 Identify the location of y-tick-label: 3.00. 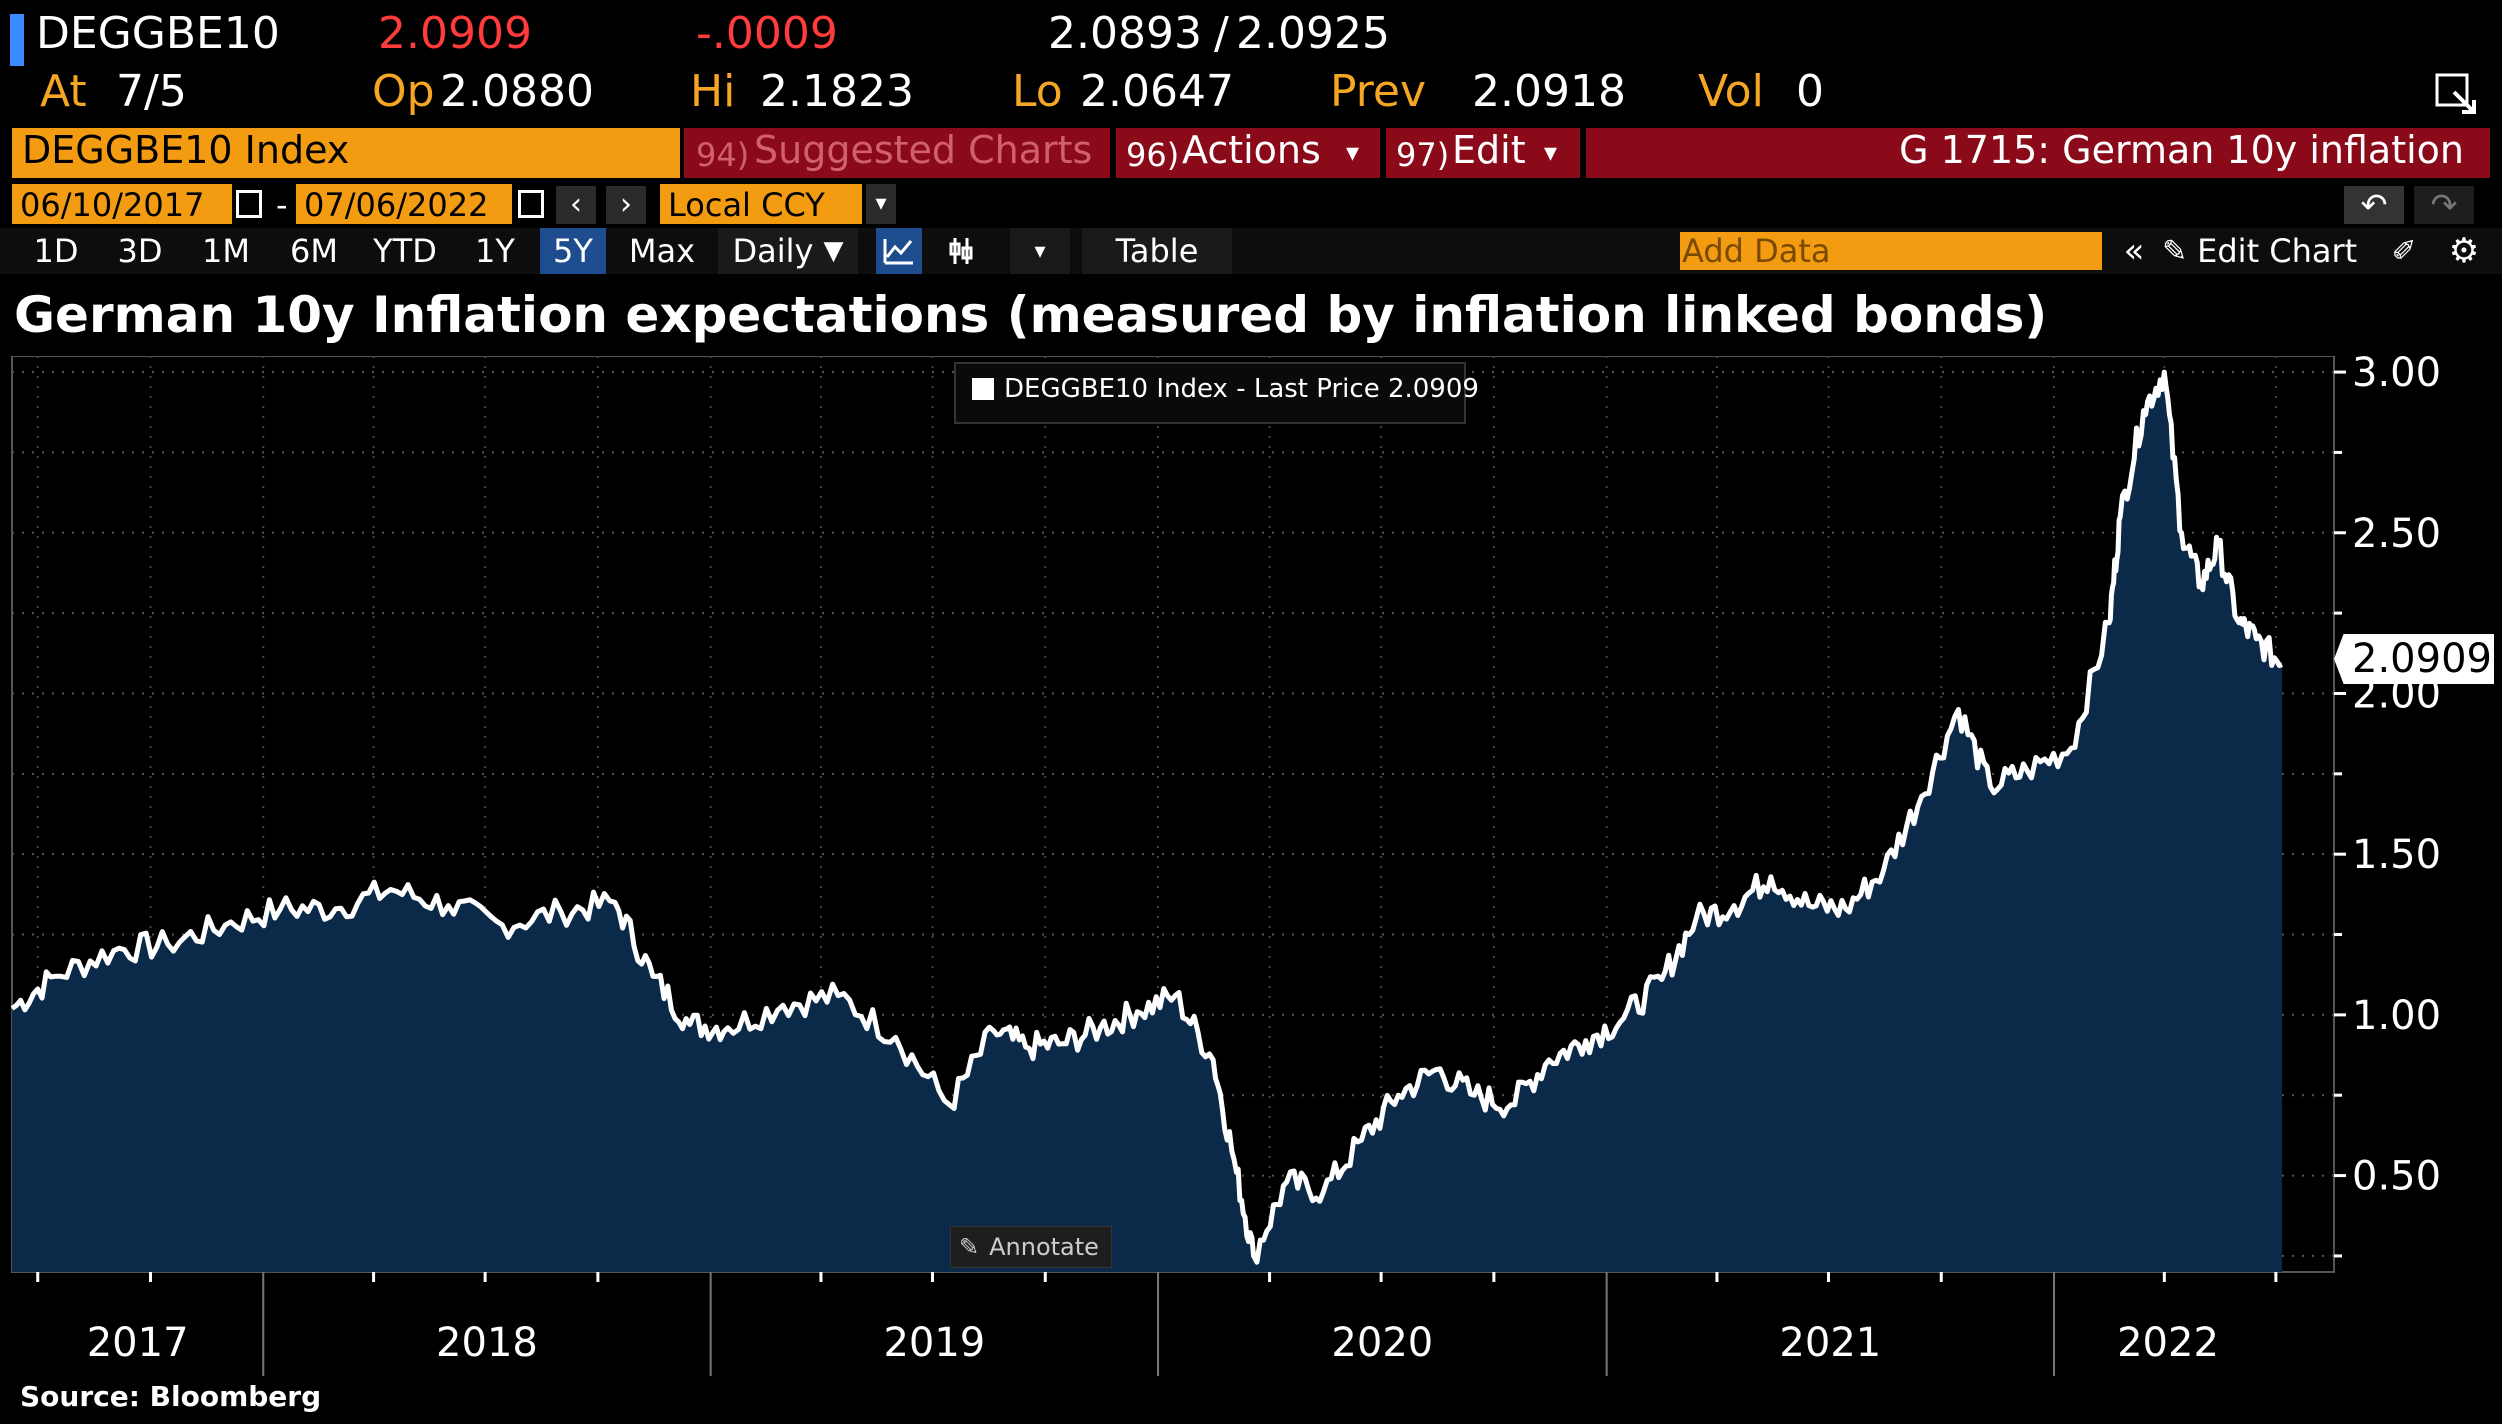
(2396, 376).